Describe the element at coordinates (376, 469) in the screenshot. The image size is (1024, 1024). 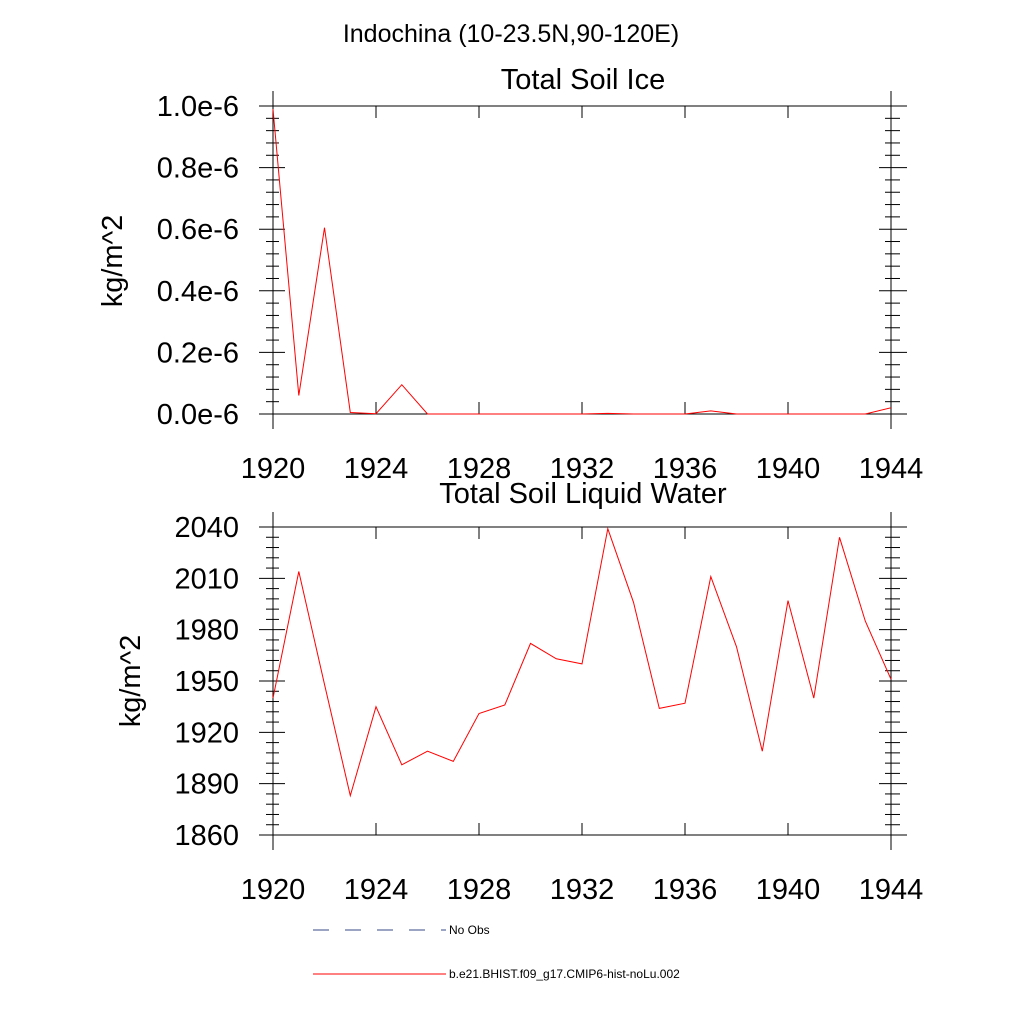
I see `soil-ice-xtick-label: 1924` at that location.